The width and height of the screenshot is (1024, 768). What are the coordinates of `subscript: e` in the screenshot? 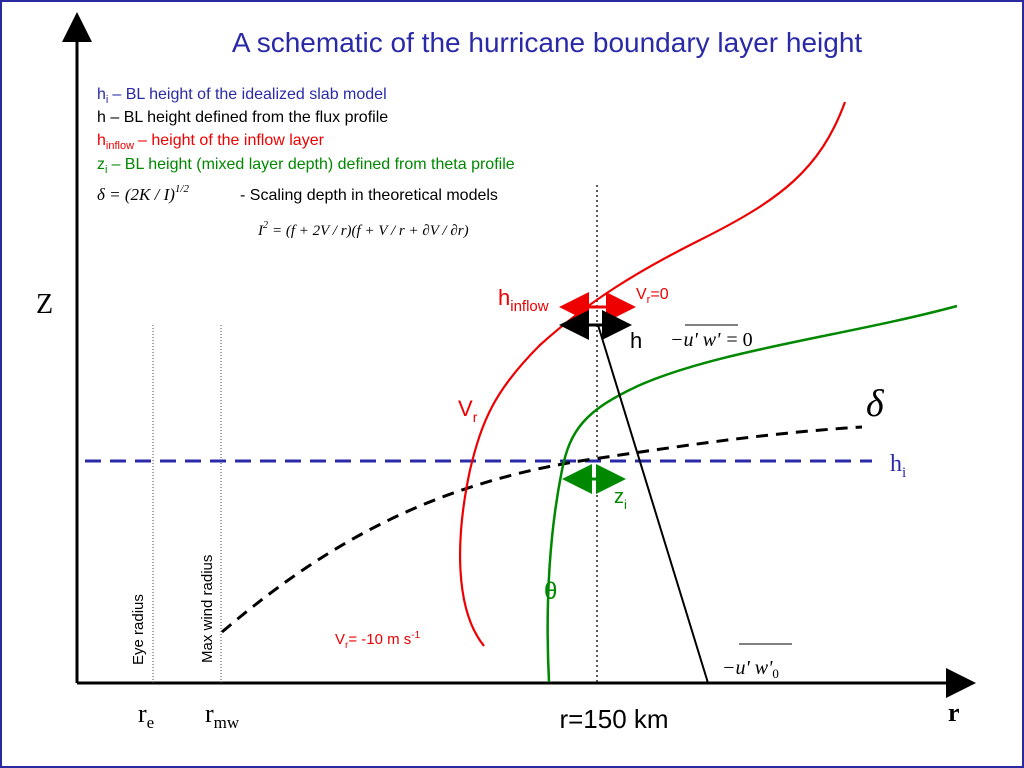 It's located at (151, 722).